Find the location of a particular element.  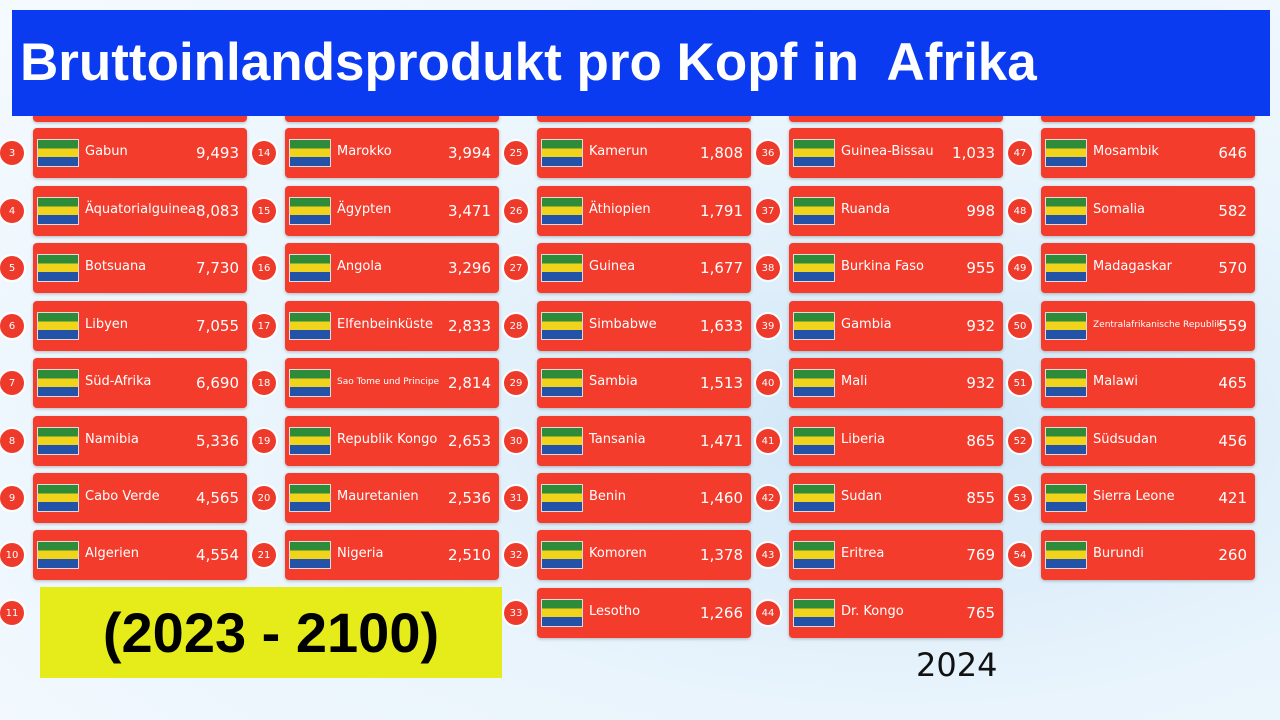

country-name: Äthiopien is located at coordinates (620, 209).